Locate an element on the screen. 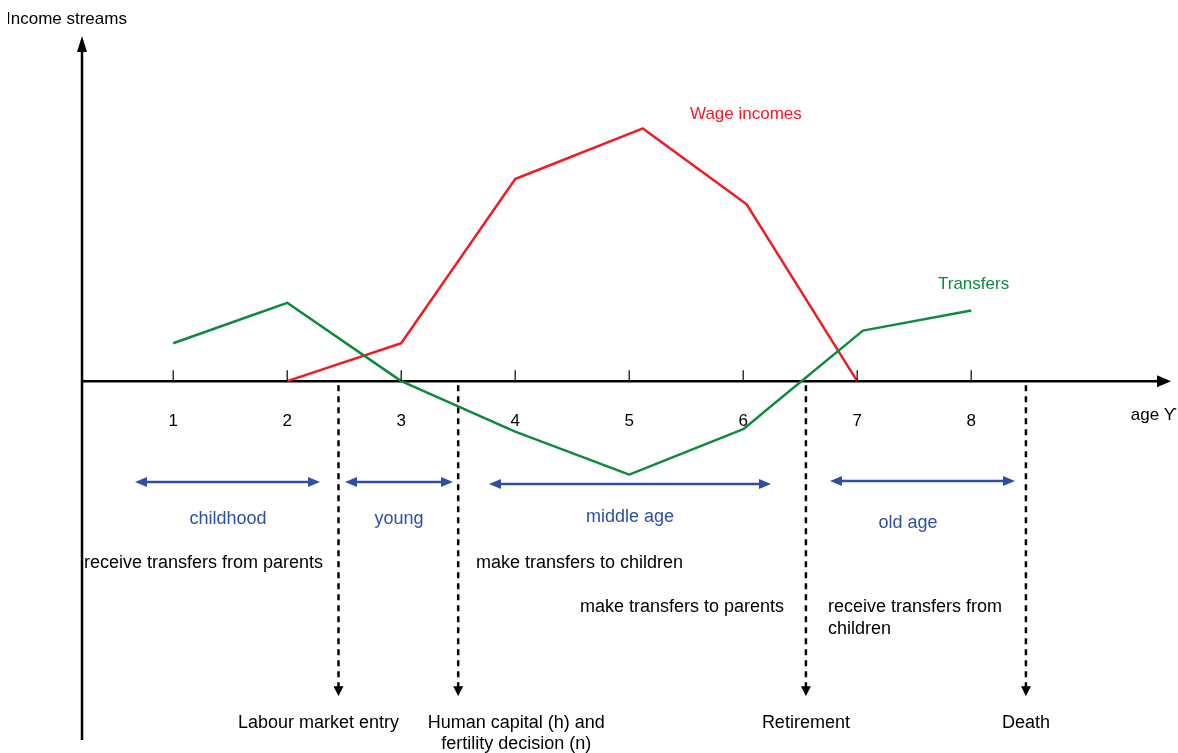  text: make transfers to parents is located at coordinates (682, 606).